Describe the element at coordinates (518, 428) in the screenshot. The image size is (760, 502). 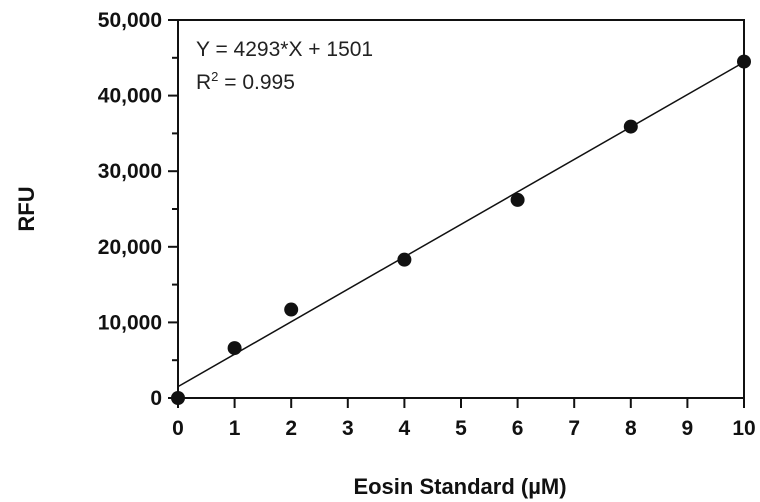
I see `x-tick-label: 6` at that location.